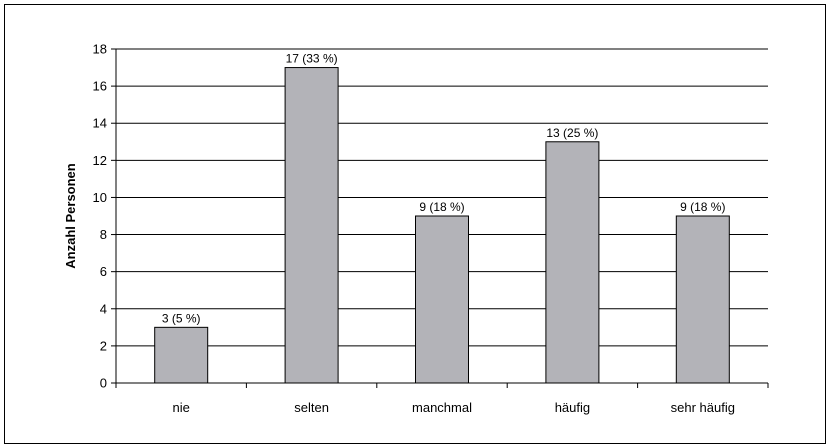 This screenshot has width=831, height=448. I want to click on bar-selten, so click(311, 225).